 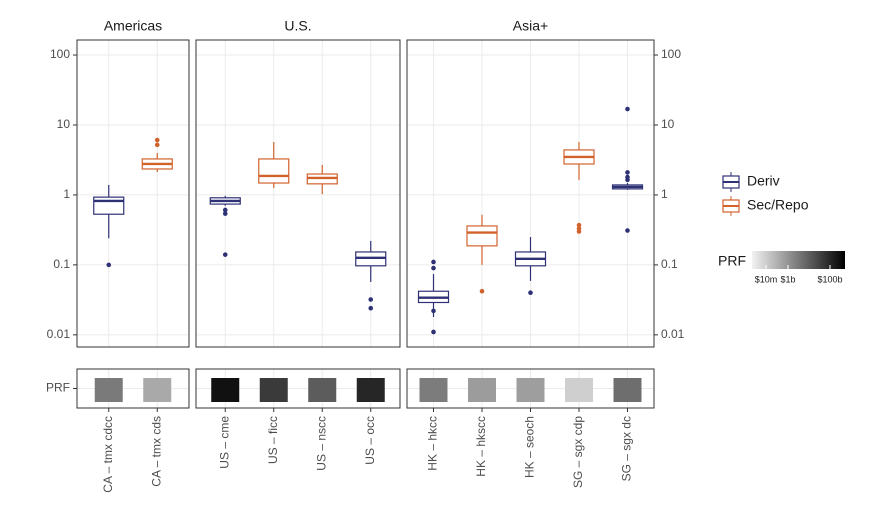 What do you see at coordinates (763, 181) in the screenshot?
I see `legend-label: Deriv` at bounding box center [763, 181].